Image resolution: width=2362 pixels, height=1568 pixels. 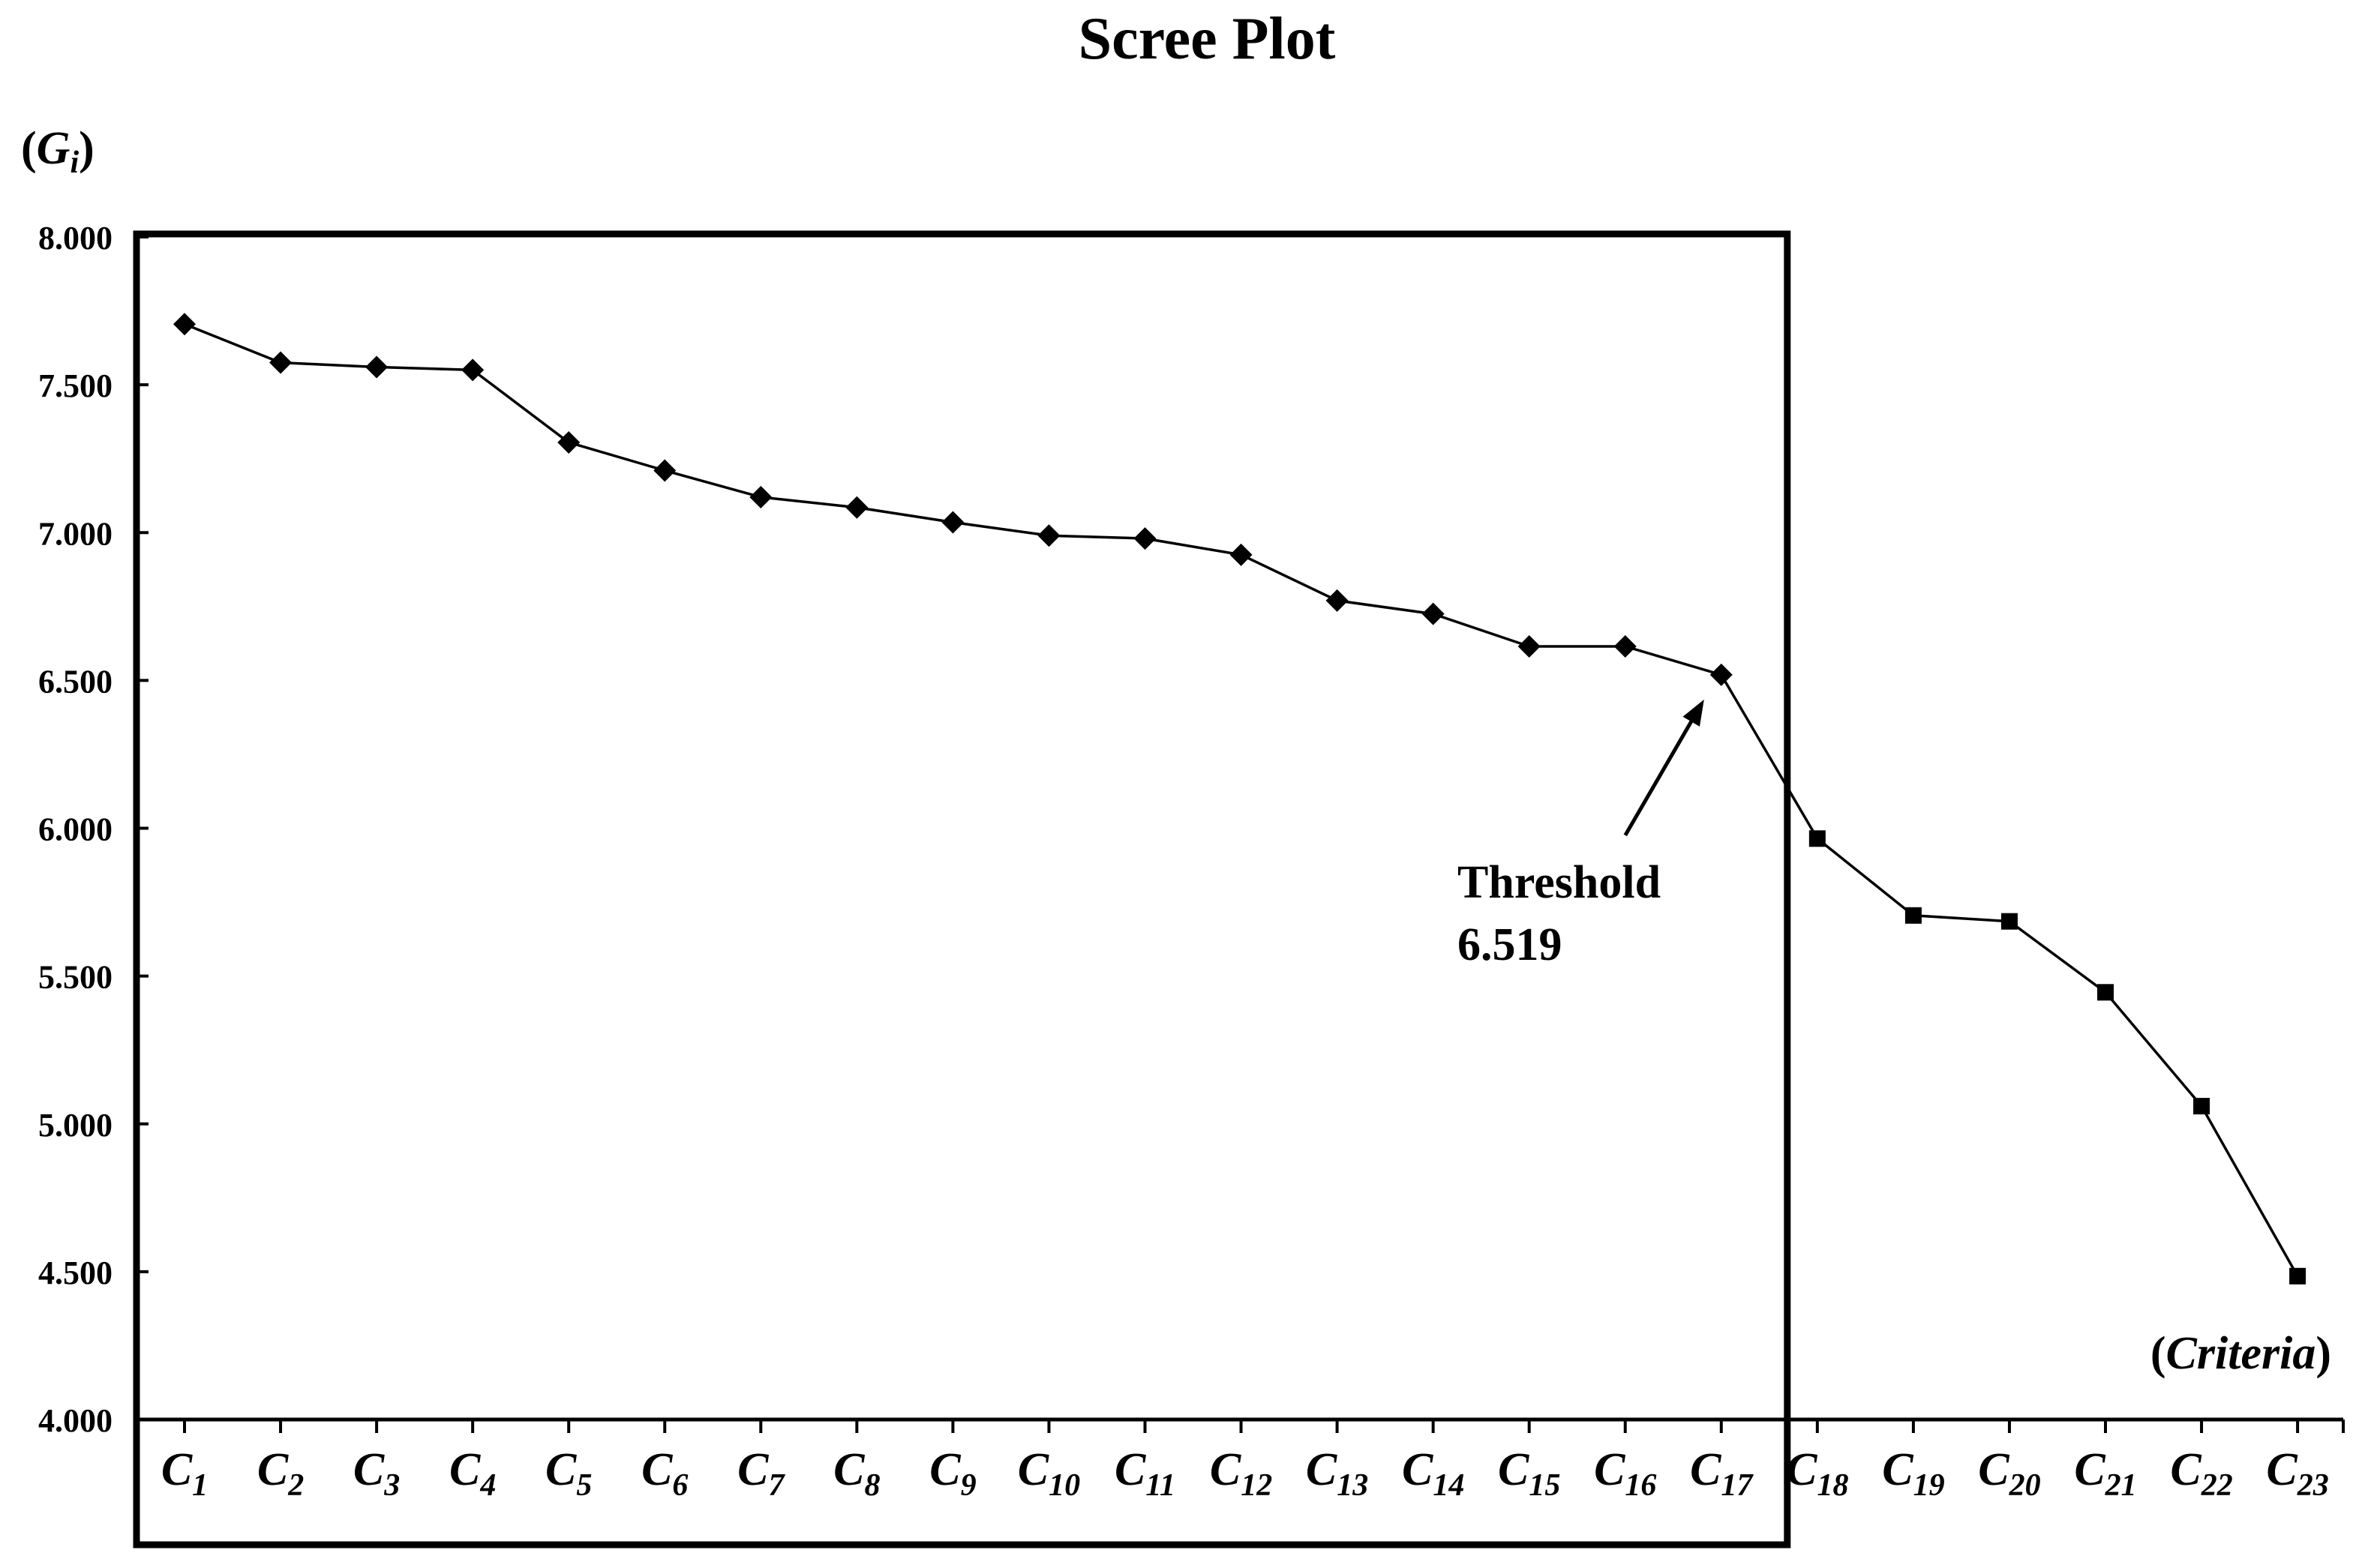 I want to click on data-point-C2, so click(x=281, y=363).